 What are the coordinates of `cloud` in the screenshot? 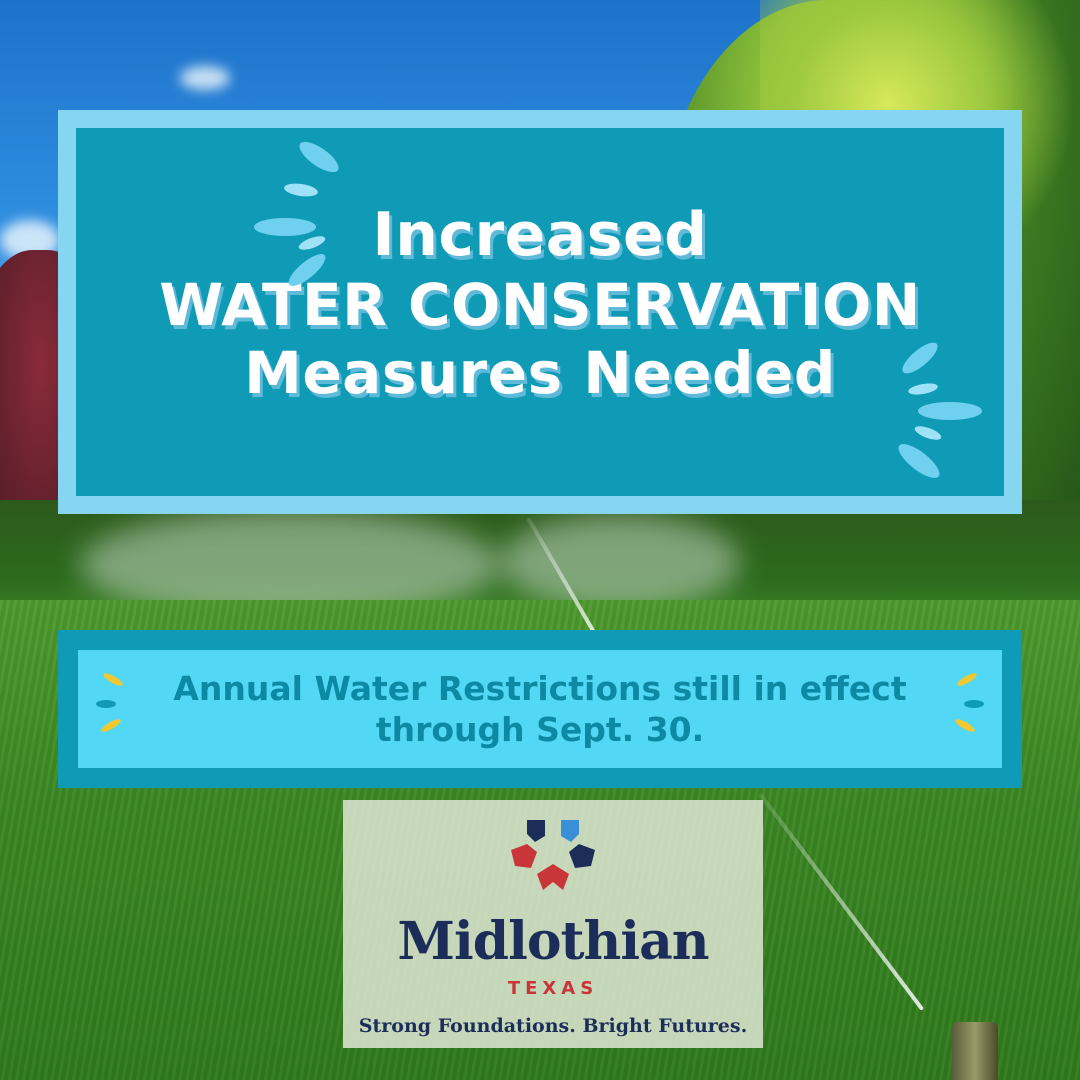 It's located at (205, 78).